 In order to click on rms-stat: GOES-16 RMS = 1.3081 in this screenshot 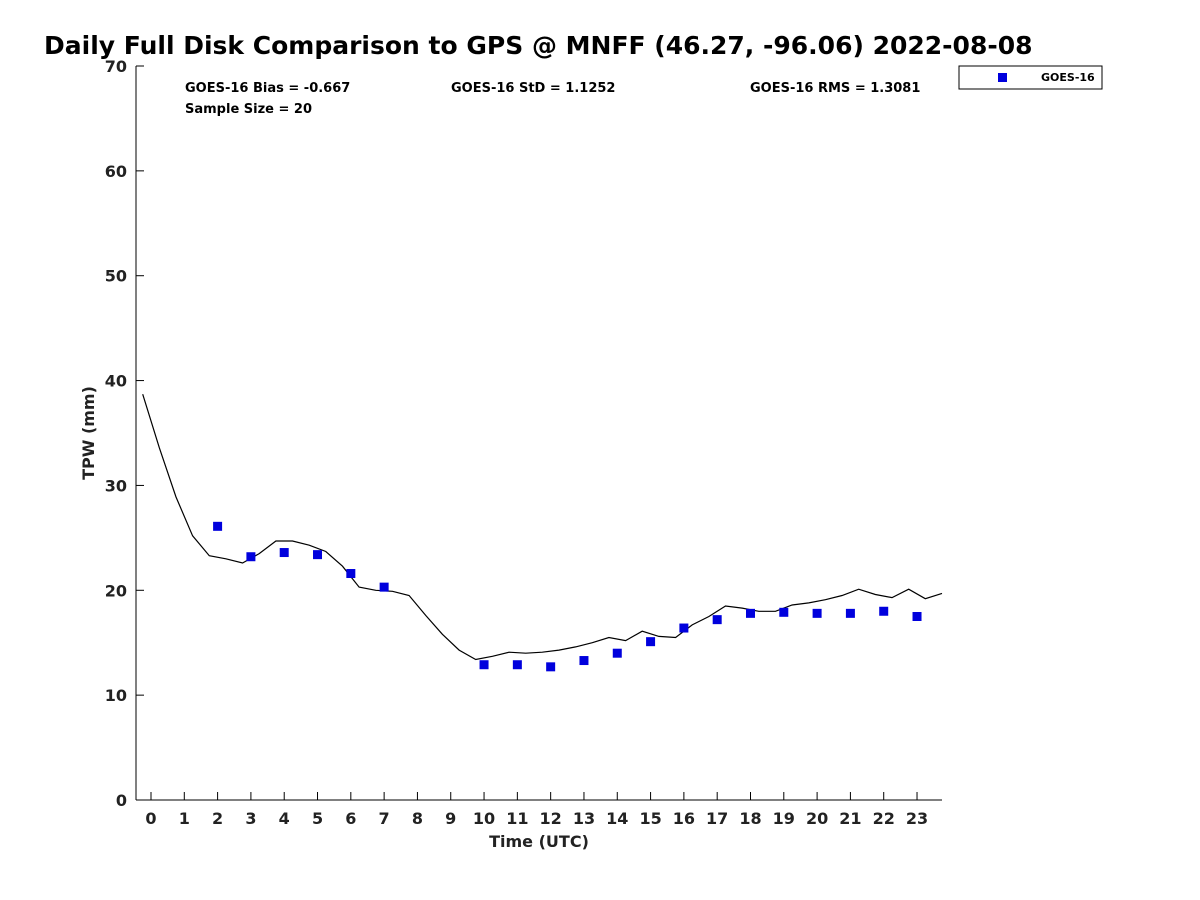, I will do `click(835, 88)`.